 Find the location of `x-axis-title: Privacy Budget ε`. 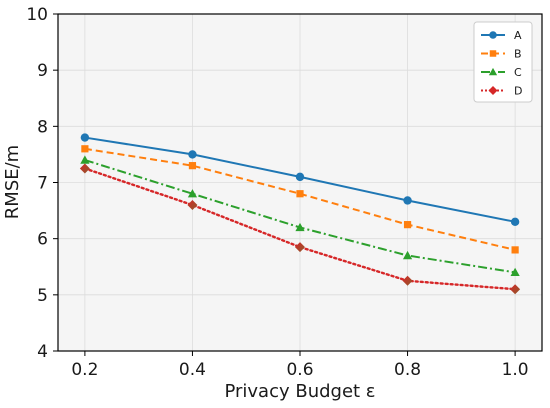

x-axis-title: Privacy Budget ε is located at coordinates (299, 391).